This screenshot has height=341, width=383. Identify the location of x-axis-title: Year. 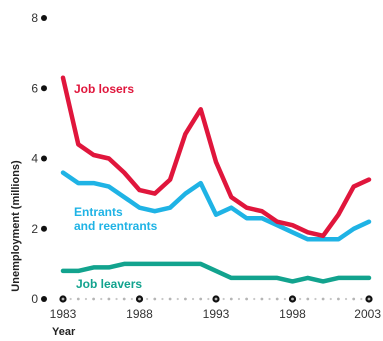
(64, 332).